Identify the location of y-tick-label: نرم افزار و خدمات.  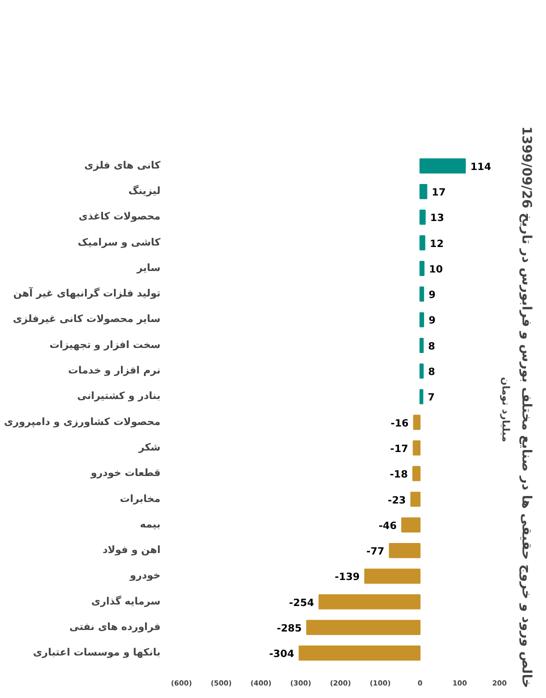
(114, 371).